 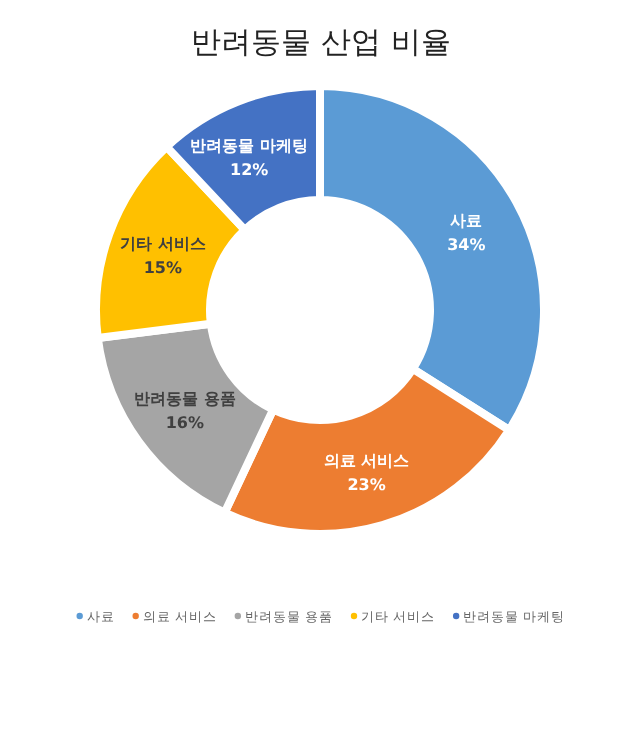 What do you see at coordinates (163, 268) in the screenshot?
I see `data-label: 15%` at bounding box center [163, 268].